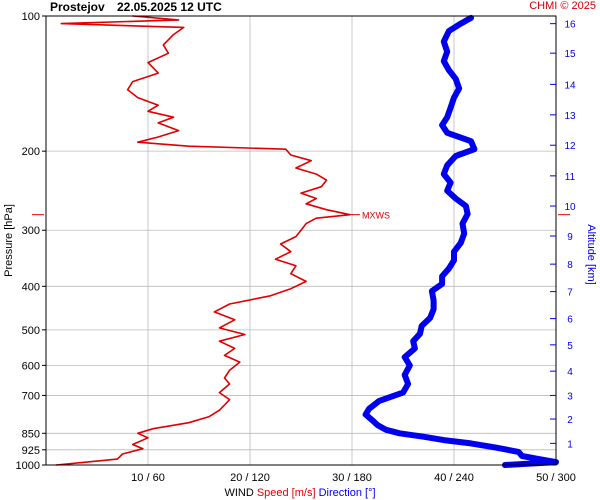 The image size is (600, 500). I want to click on pressure-tick-label: 300, so click(31, 231).